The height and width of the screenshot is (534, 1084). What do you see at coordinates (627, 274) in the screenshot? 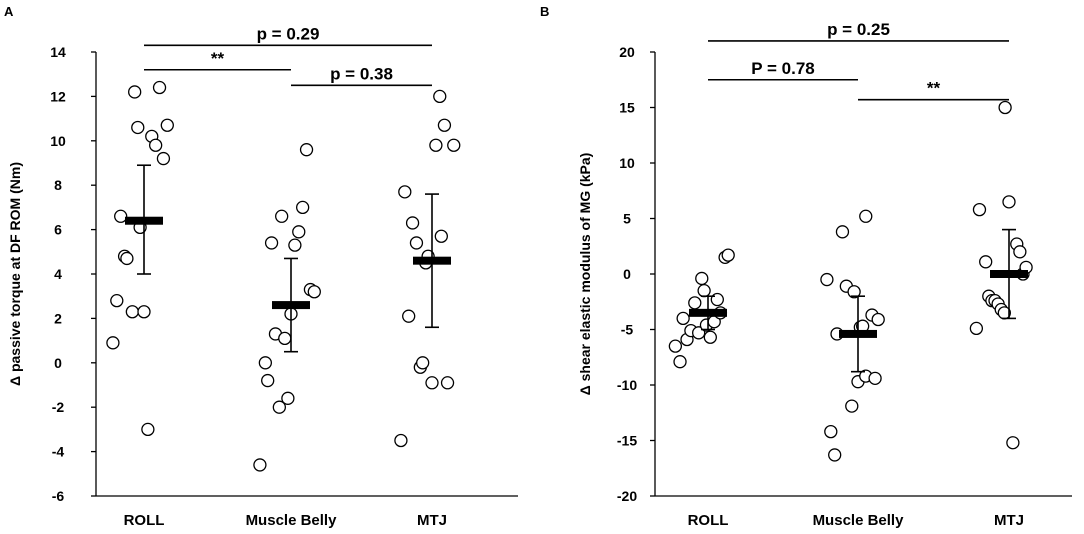
I see `panel-b-y-tick-label: 0` at bounding box center [627, 274].